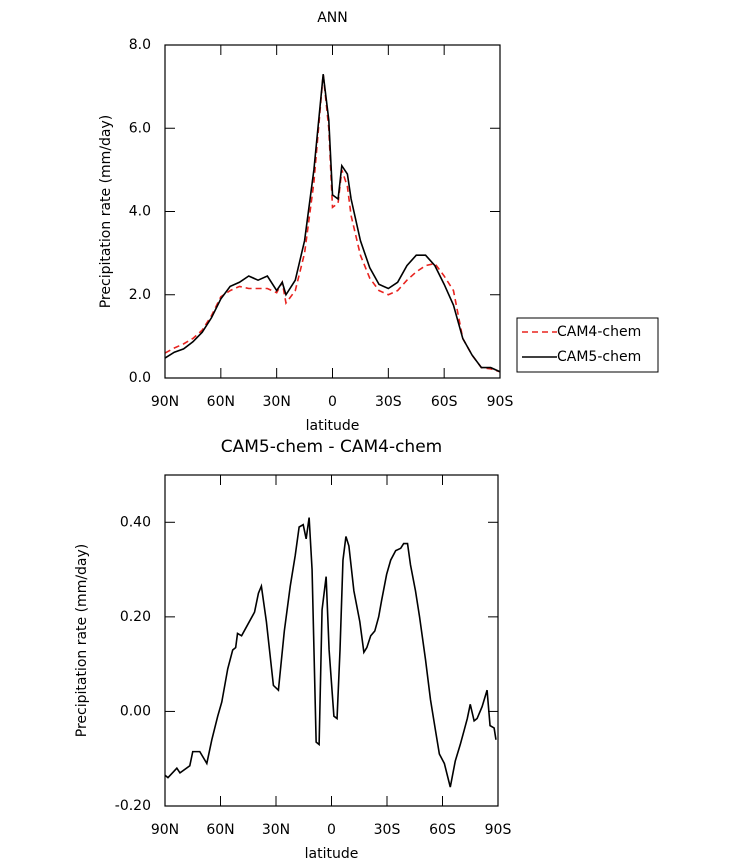  What do you see at coordinates (140, 378) in the screenshot?
I see `y-tick-label: 0.0` at bounding box center [140, 378].